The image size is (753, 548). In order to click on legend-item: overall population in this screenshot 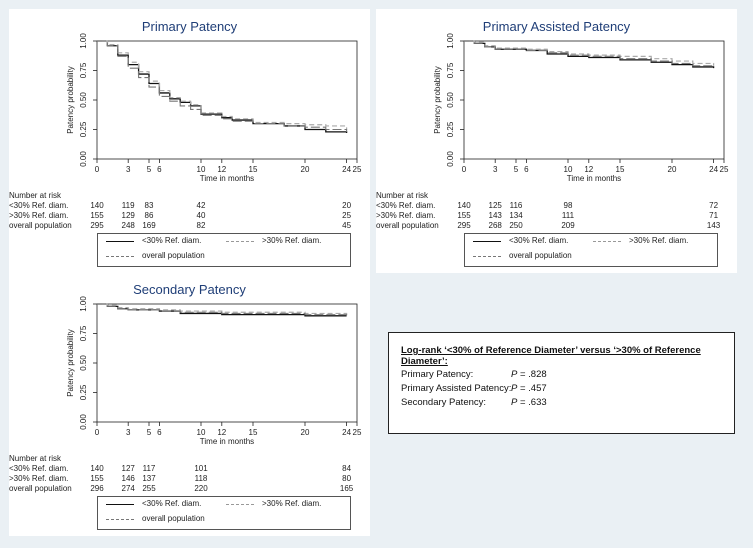, I will do `click(173, 255)`.